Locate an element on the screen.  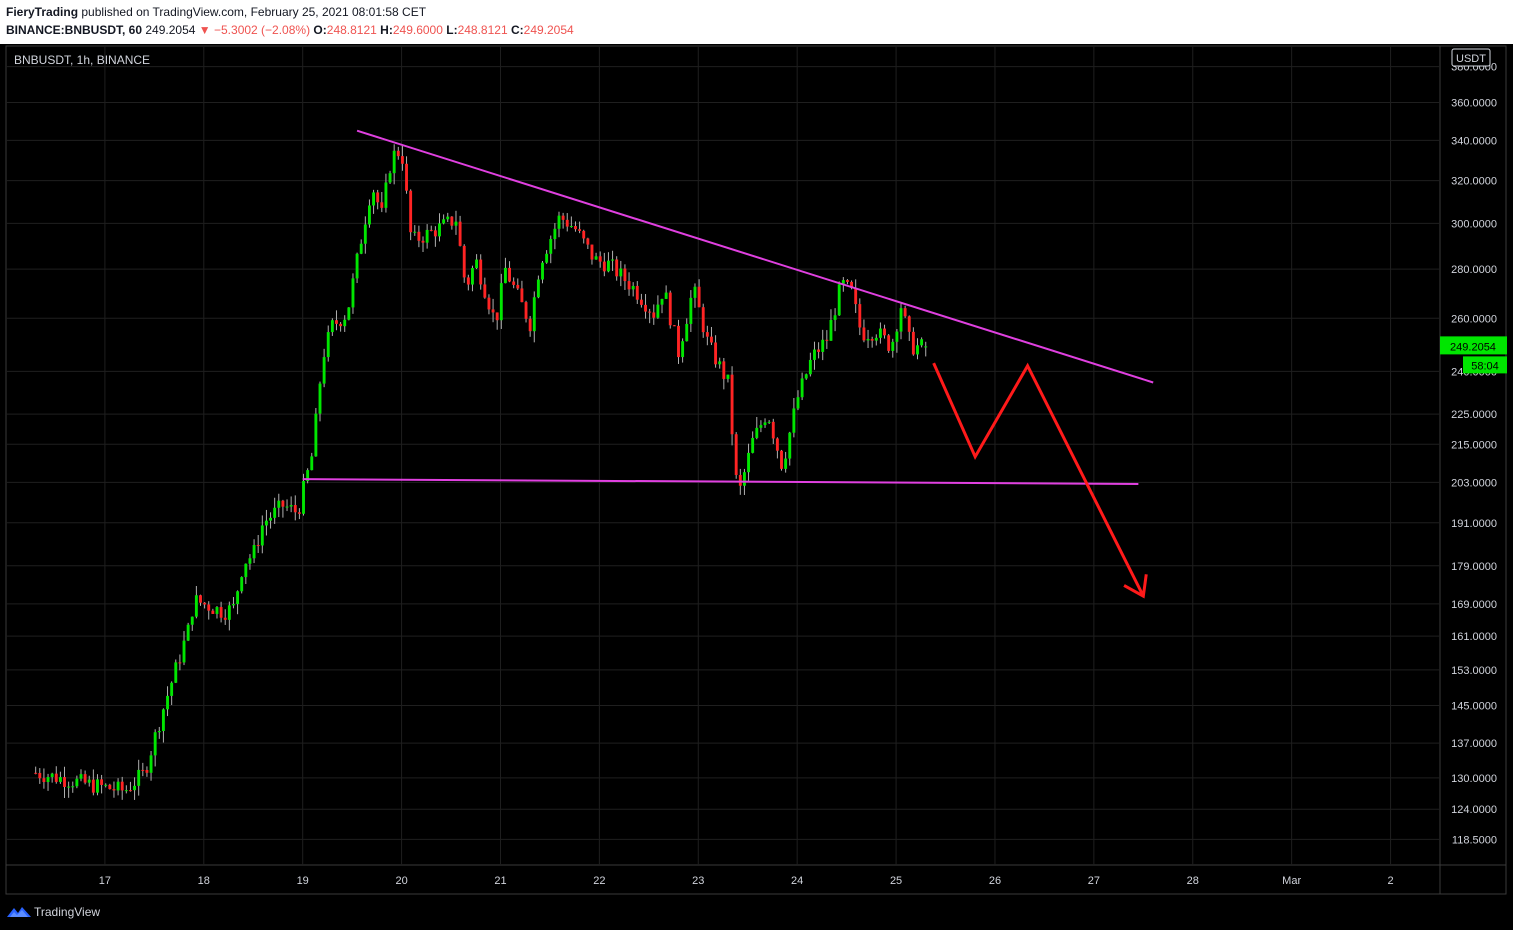
tradingview-brand: TradingView is located at coordinates (67, 912).